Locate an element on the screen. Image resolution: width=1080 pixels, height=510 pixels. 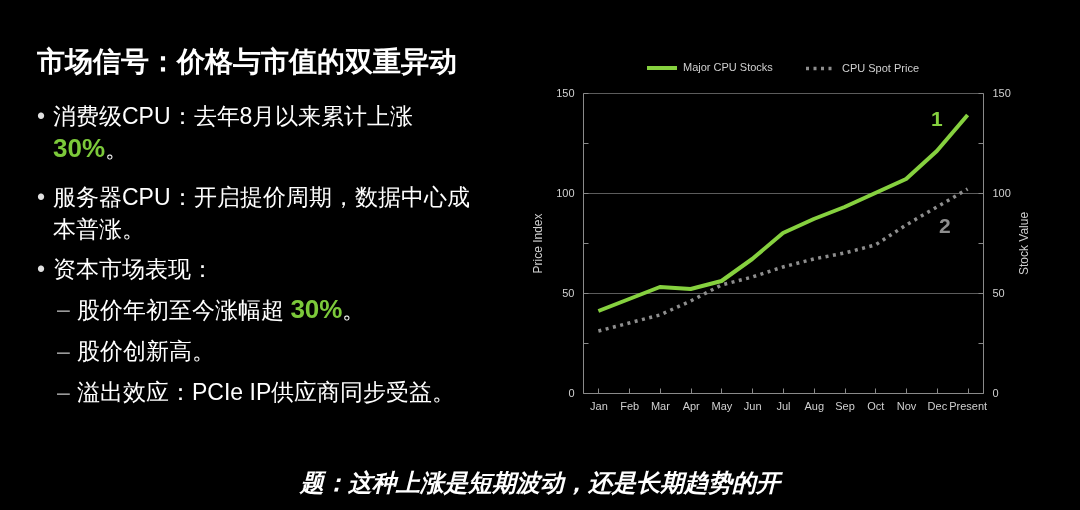
x-tick-label: Nov is located at coordinates (906, 405).